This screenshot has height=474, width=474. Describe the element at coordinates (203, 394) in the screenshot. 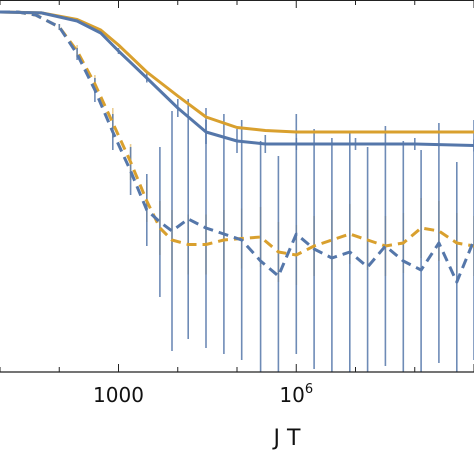

I see `x-tick-labels: 1000 106` at that location.